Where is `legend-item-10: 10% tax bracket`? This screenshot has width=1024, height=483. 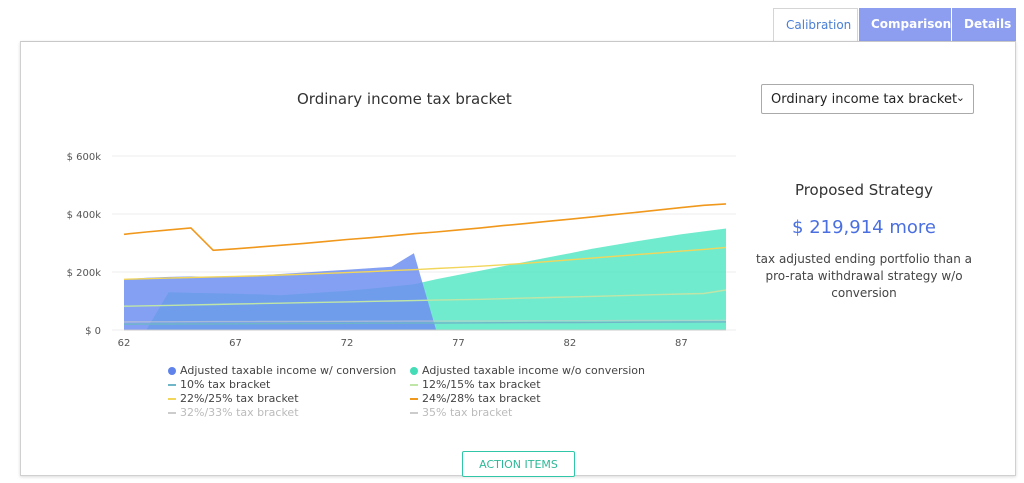 legend-item-10: 10% tax bracket is located at coordinates (219, 384).